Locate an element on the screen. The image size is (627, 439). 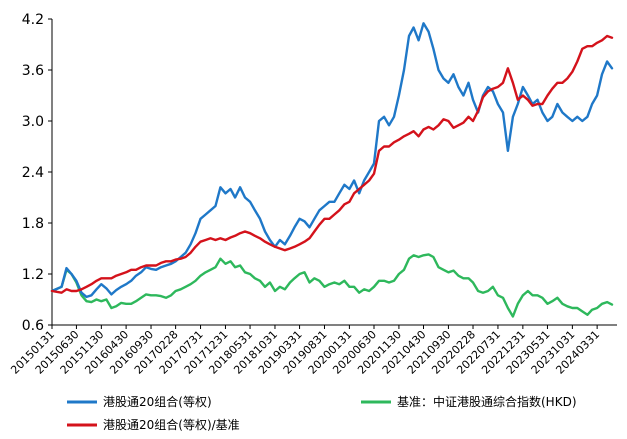
y-tick-label: 1.2 is located at coordinates (33, 275).